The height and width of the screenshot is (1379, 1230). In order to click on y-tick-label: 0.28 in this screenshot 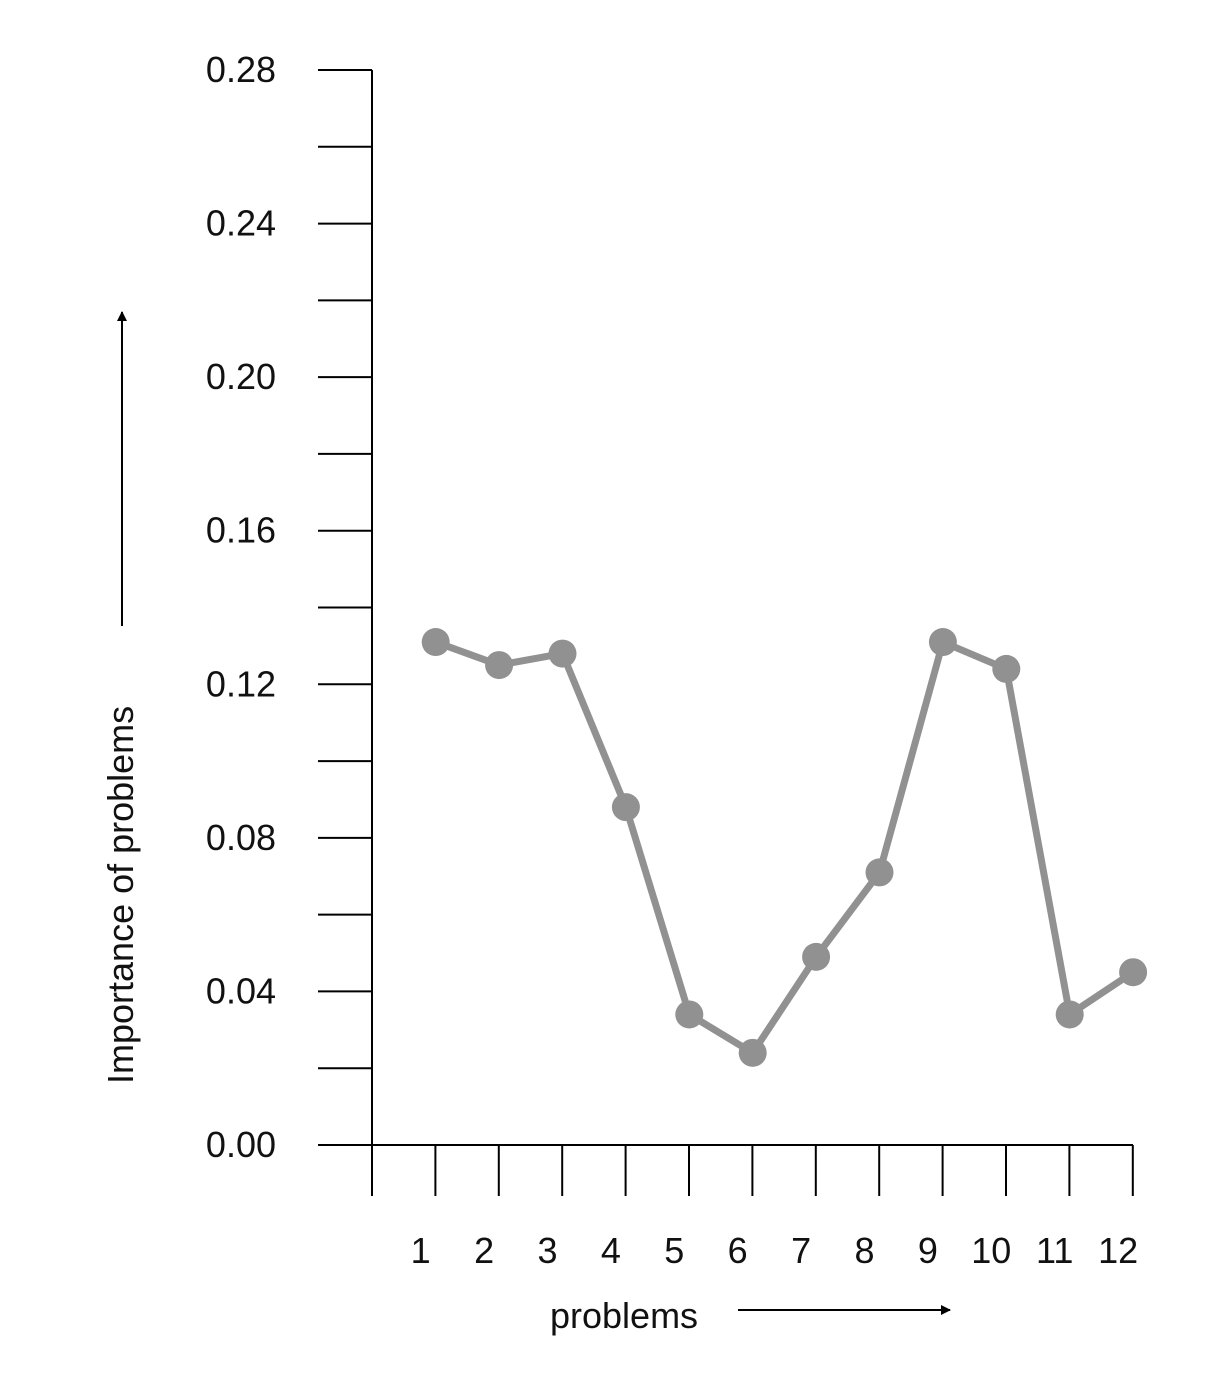, I will do `click(241, 69)`.